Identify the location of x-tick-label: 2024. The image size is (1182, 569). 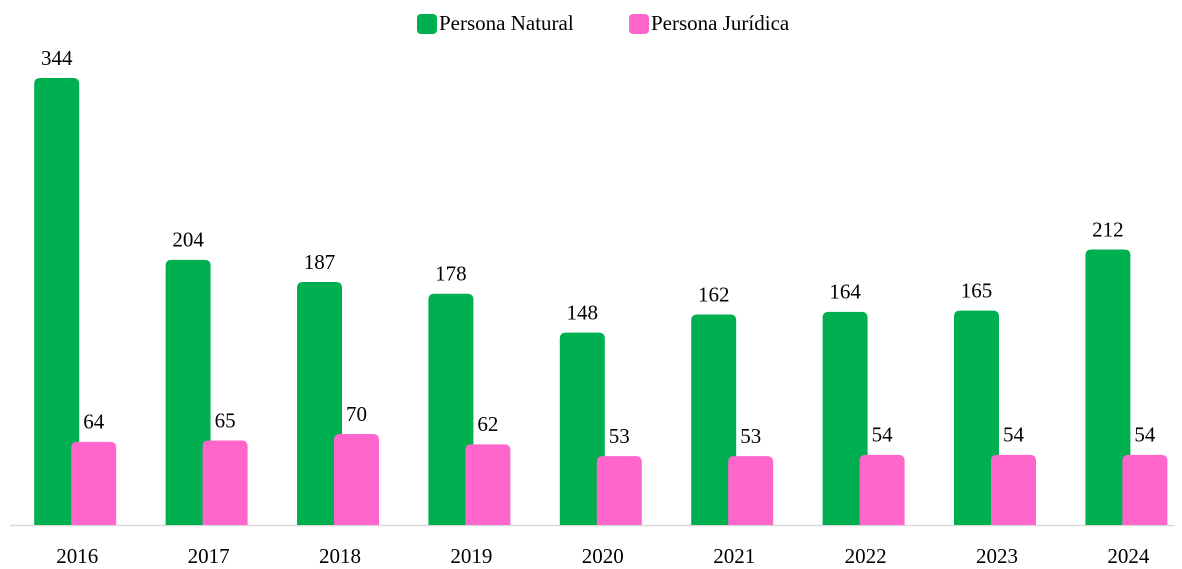
(1128, 556).